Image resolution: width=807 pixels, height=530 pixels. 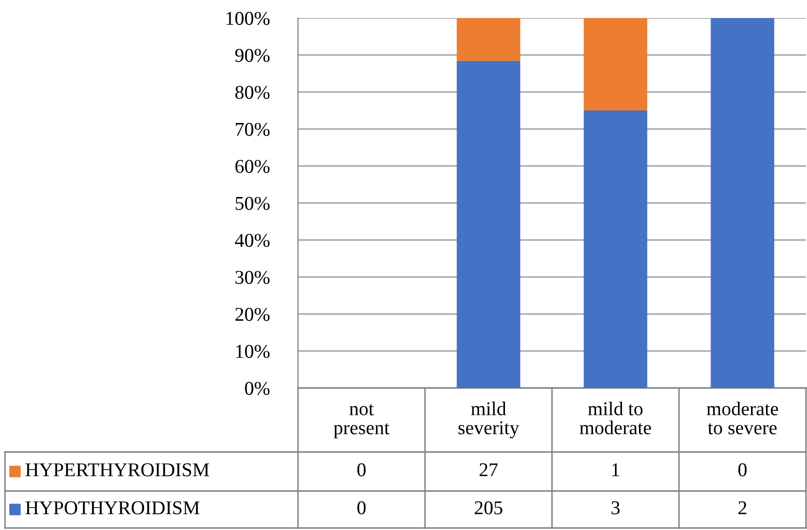 What do you see at coordinates (253, 351) in the screenshot?
I see `y-tick-label: 10%` at bounding box center [253, 351].